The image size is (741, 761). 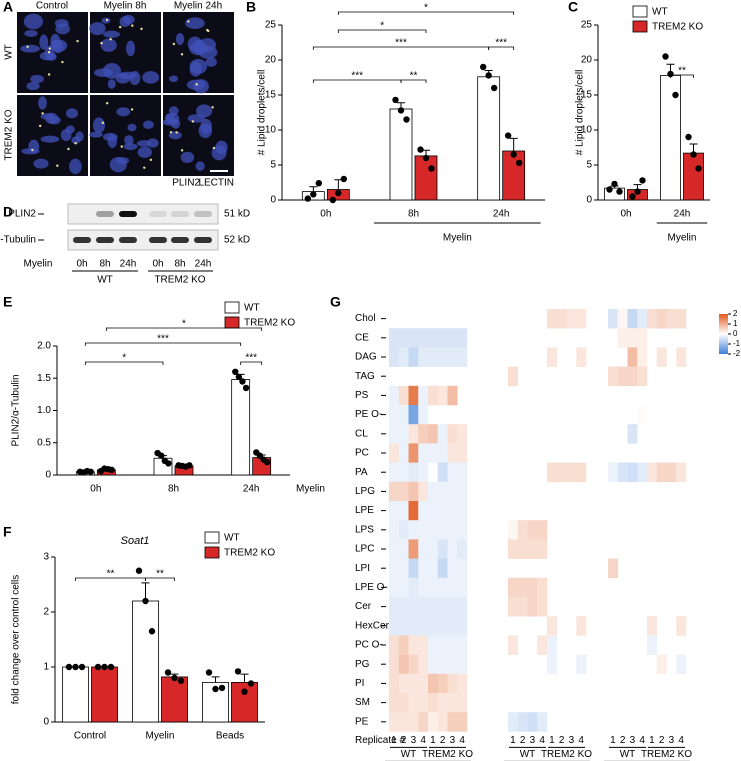 What do you see at coordinates (362, 453) in the screenshot?
I see `row-label: PC` at bounding box center [362, 453].